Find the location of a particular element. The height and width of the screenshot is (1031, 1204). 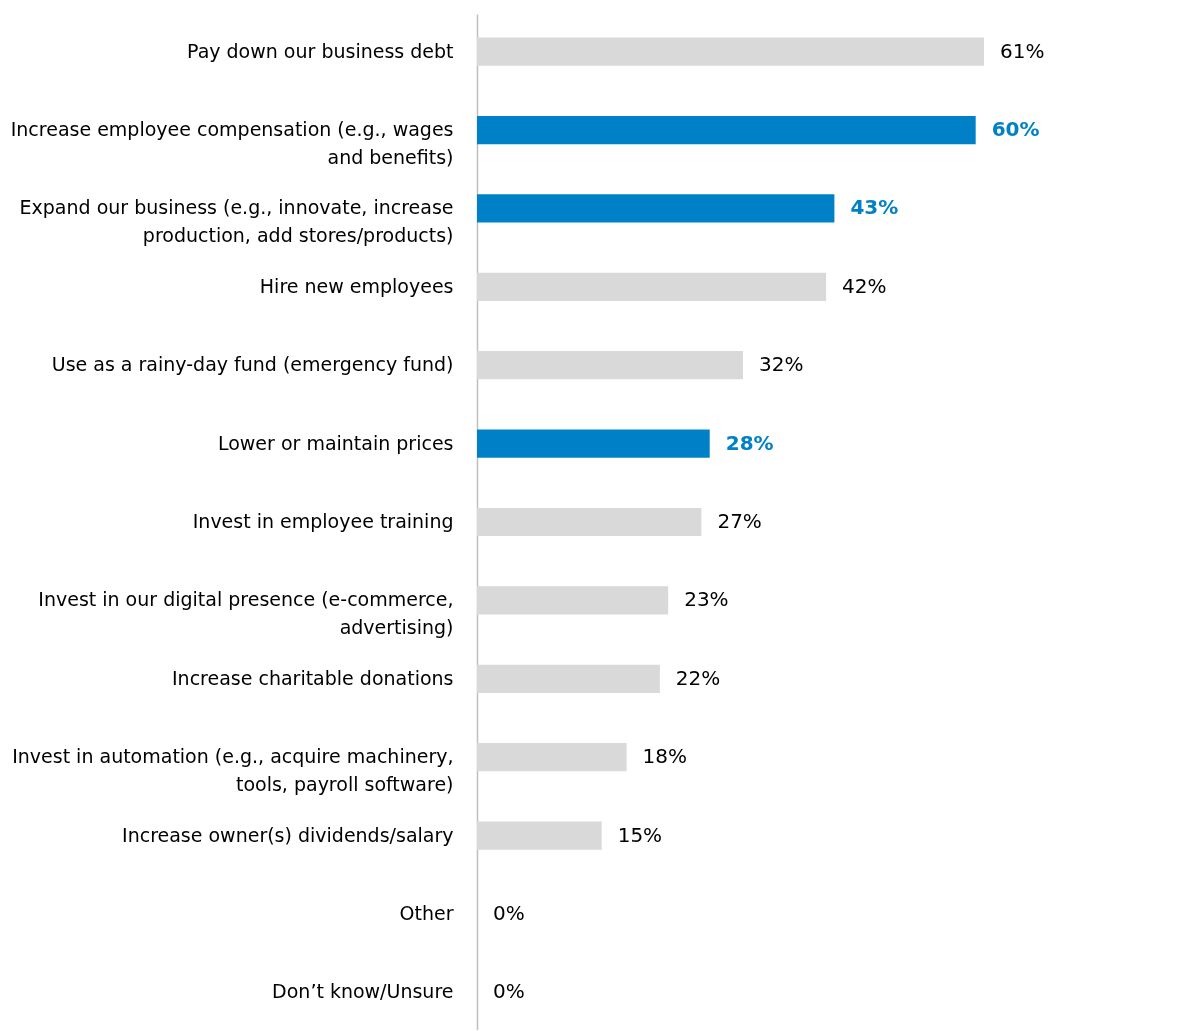

data-label: 60% is located at coordinates (1015, 129).